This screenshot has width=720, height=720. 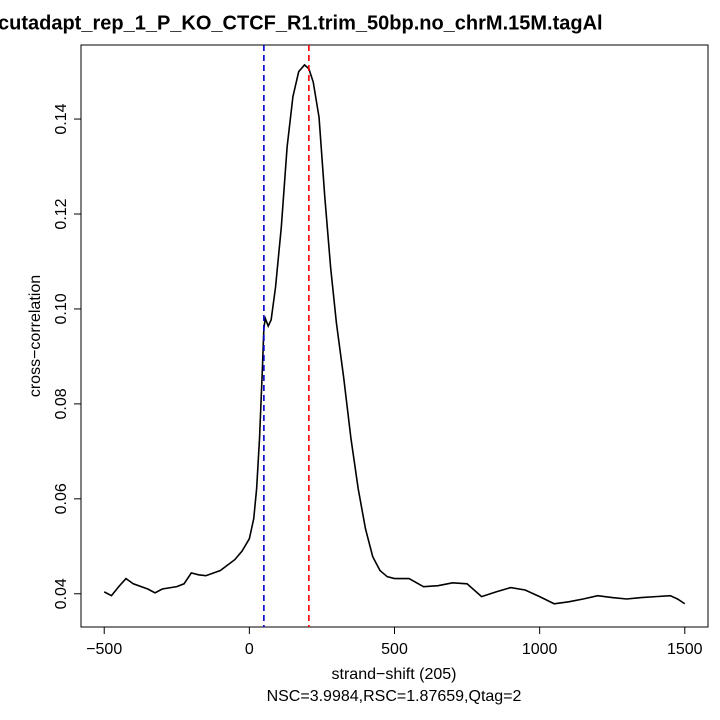 What do you see at coordinates (249, 649) in the screenshot?
I see `x-tick-label: 0` at bounding box center [249, 649].